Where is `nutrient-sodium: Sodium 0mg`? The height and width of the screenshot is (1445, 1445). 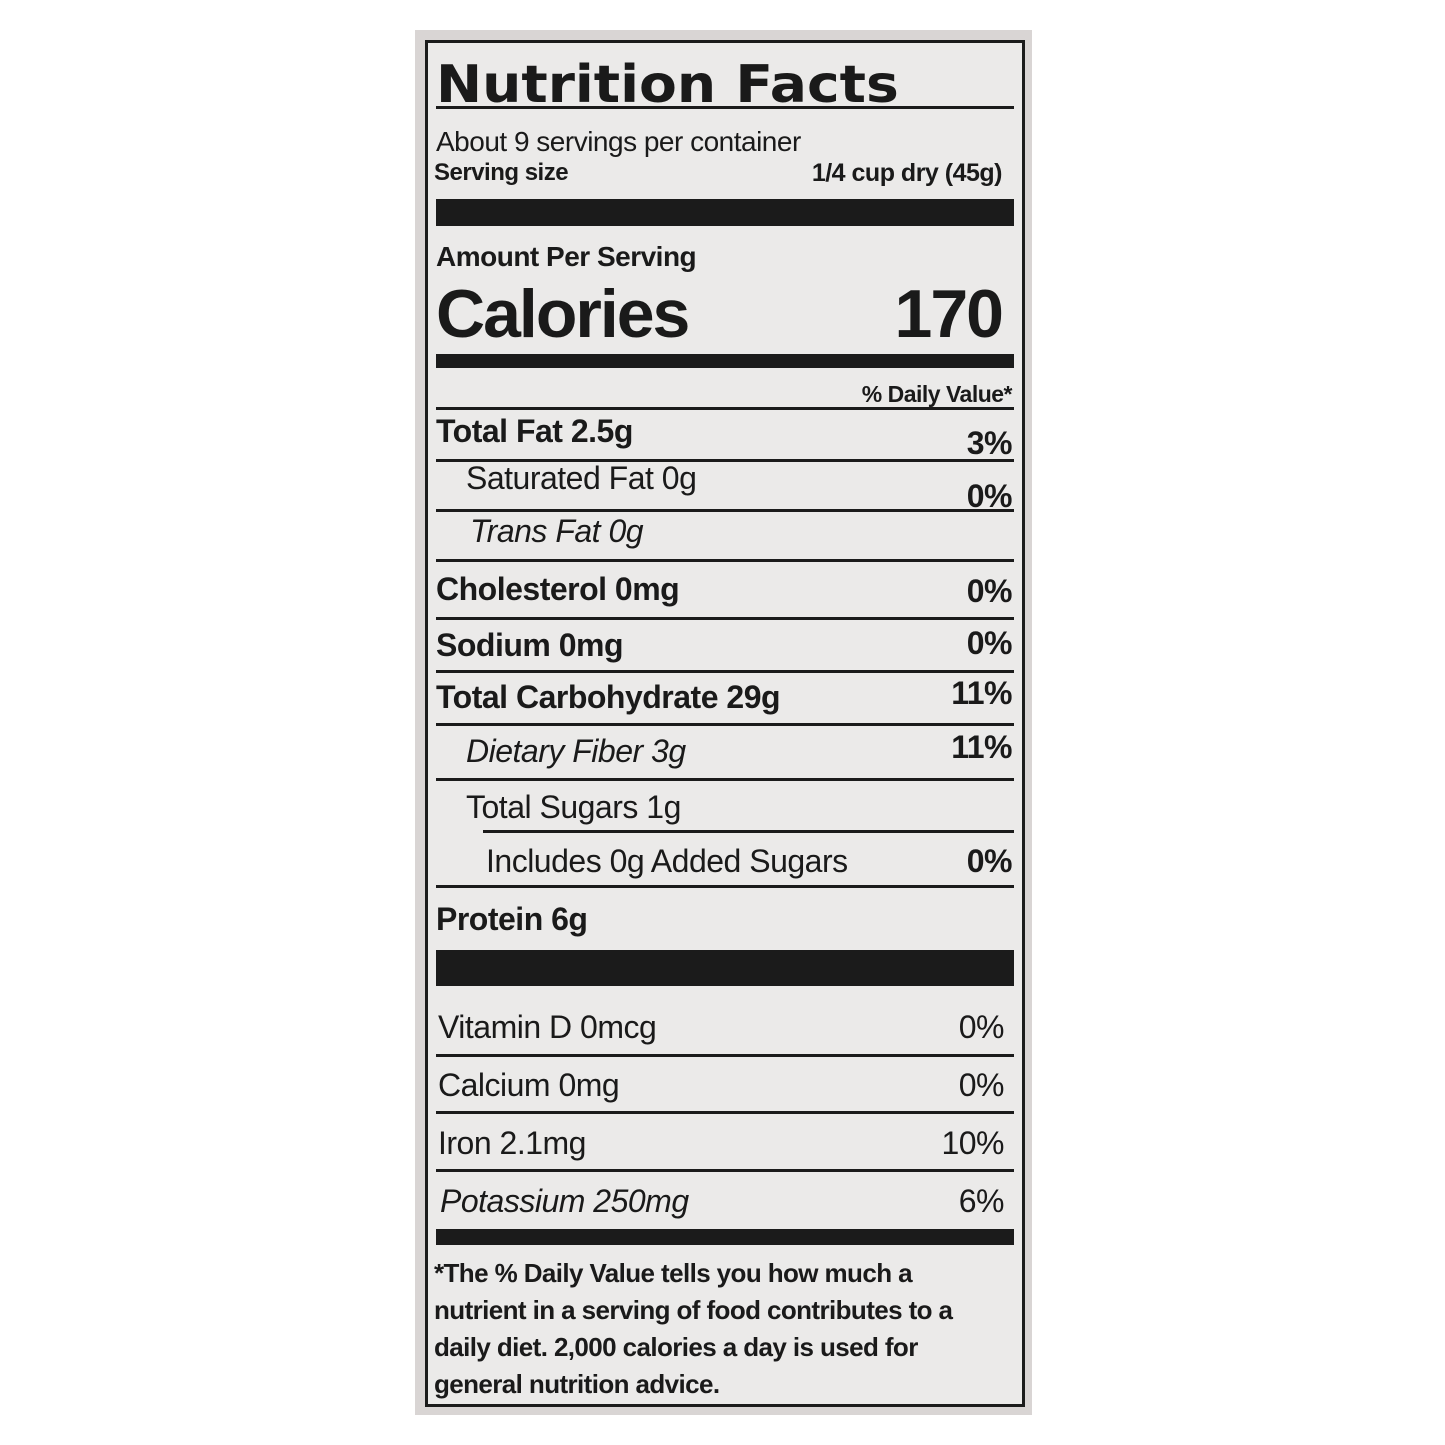
nutrient-sodium: Sodium 0mg is located at coordinates (530, 645).